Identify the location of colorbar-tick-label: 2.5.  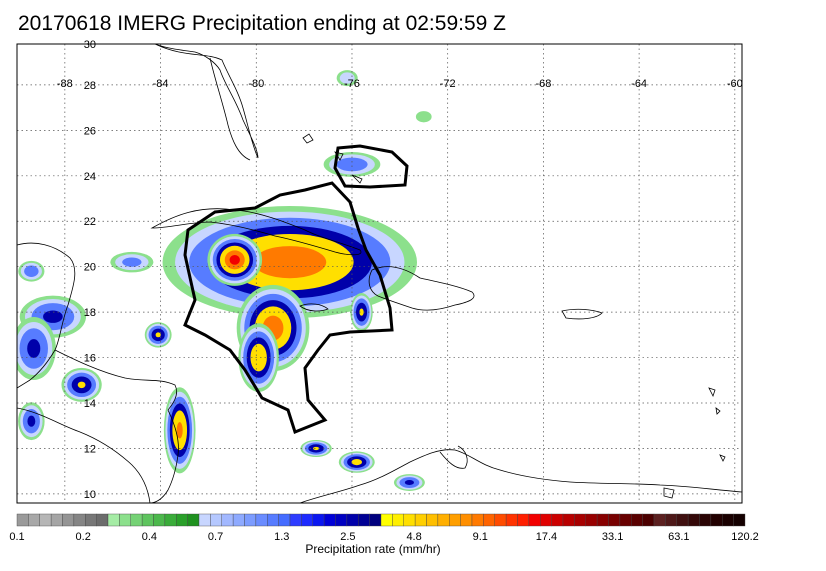
(347, 537).